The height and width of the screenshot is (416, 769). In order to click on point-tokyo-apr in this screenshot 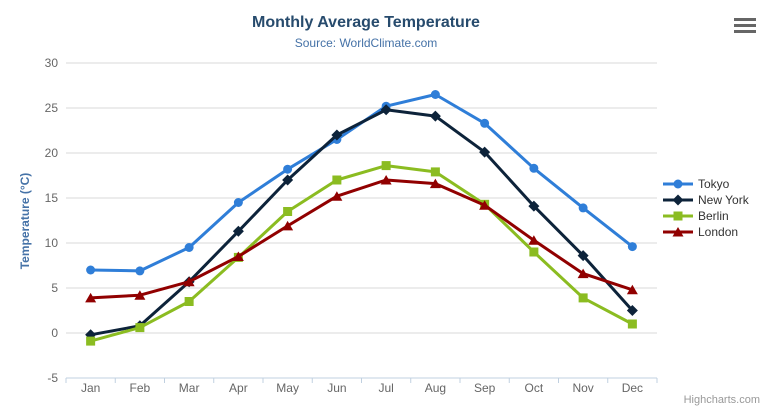, I will do `click(238, 202)`.